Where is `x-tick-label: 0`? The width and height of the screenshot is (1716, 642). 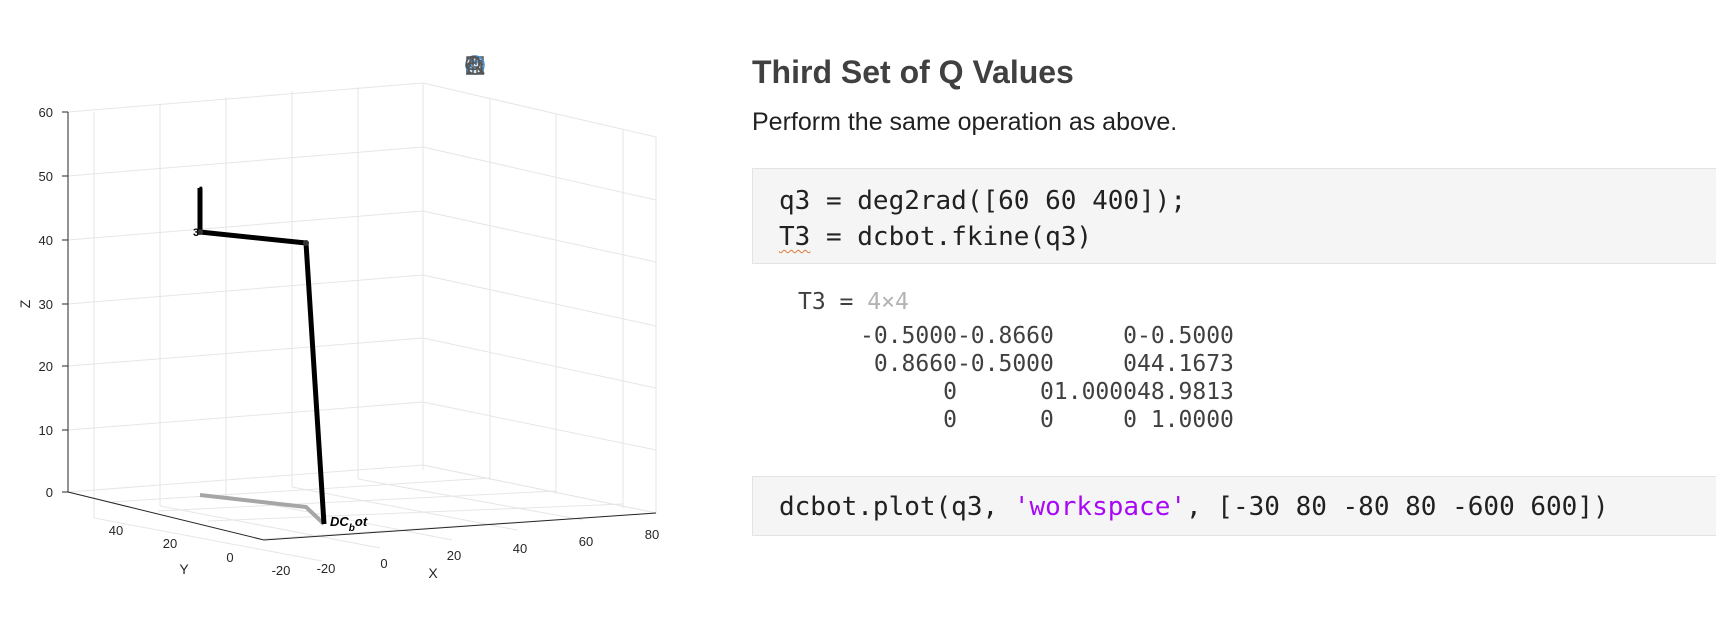 x-tick-label: 0 is located at coordinates (383, 563).